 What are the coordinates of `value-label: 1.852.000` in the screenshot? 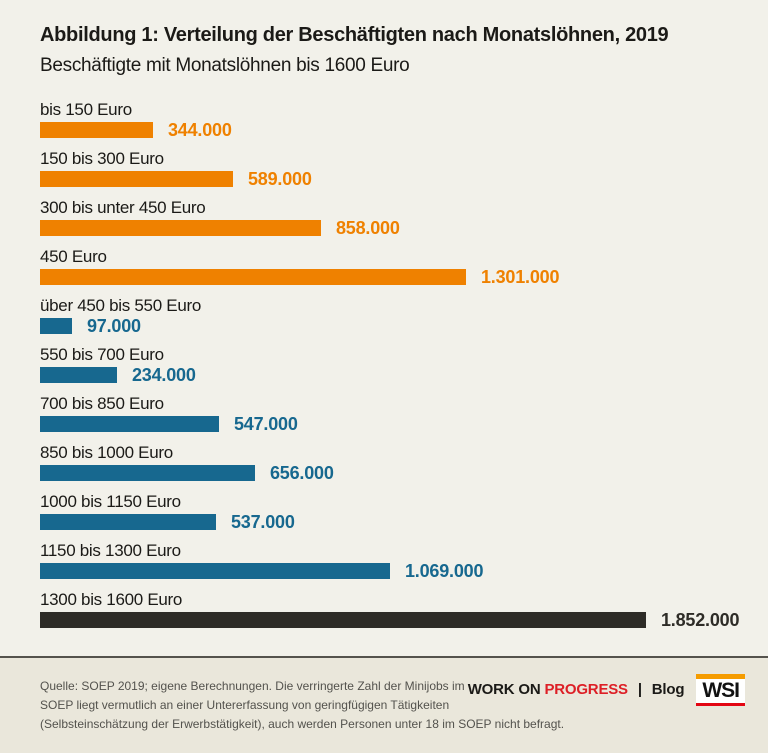 It's located at (700, 619).